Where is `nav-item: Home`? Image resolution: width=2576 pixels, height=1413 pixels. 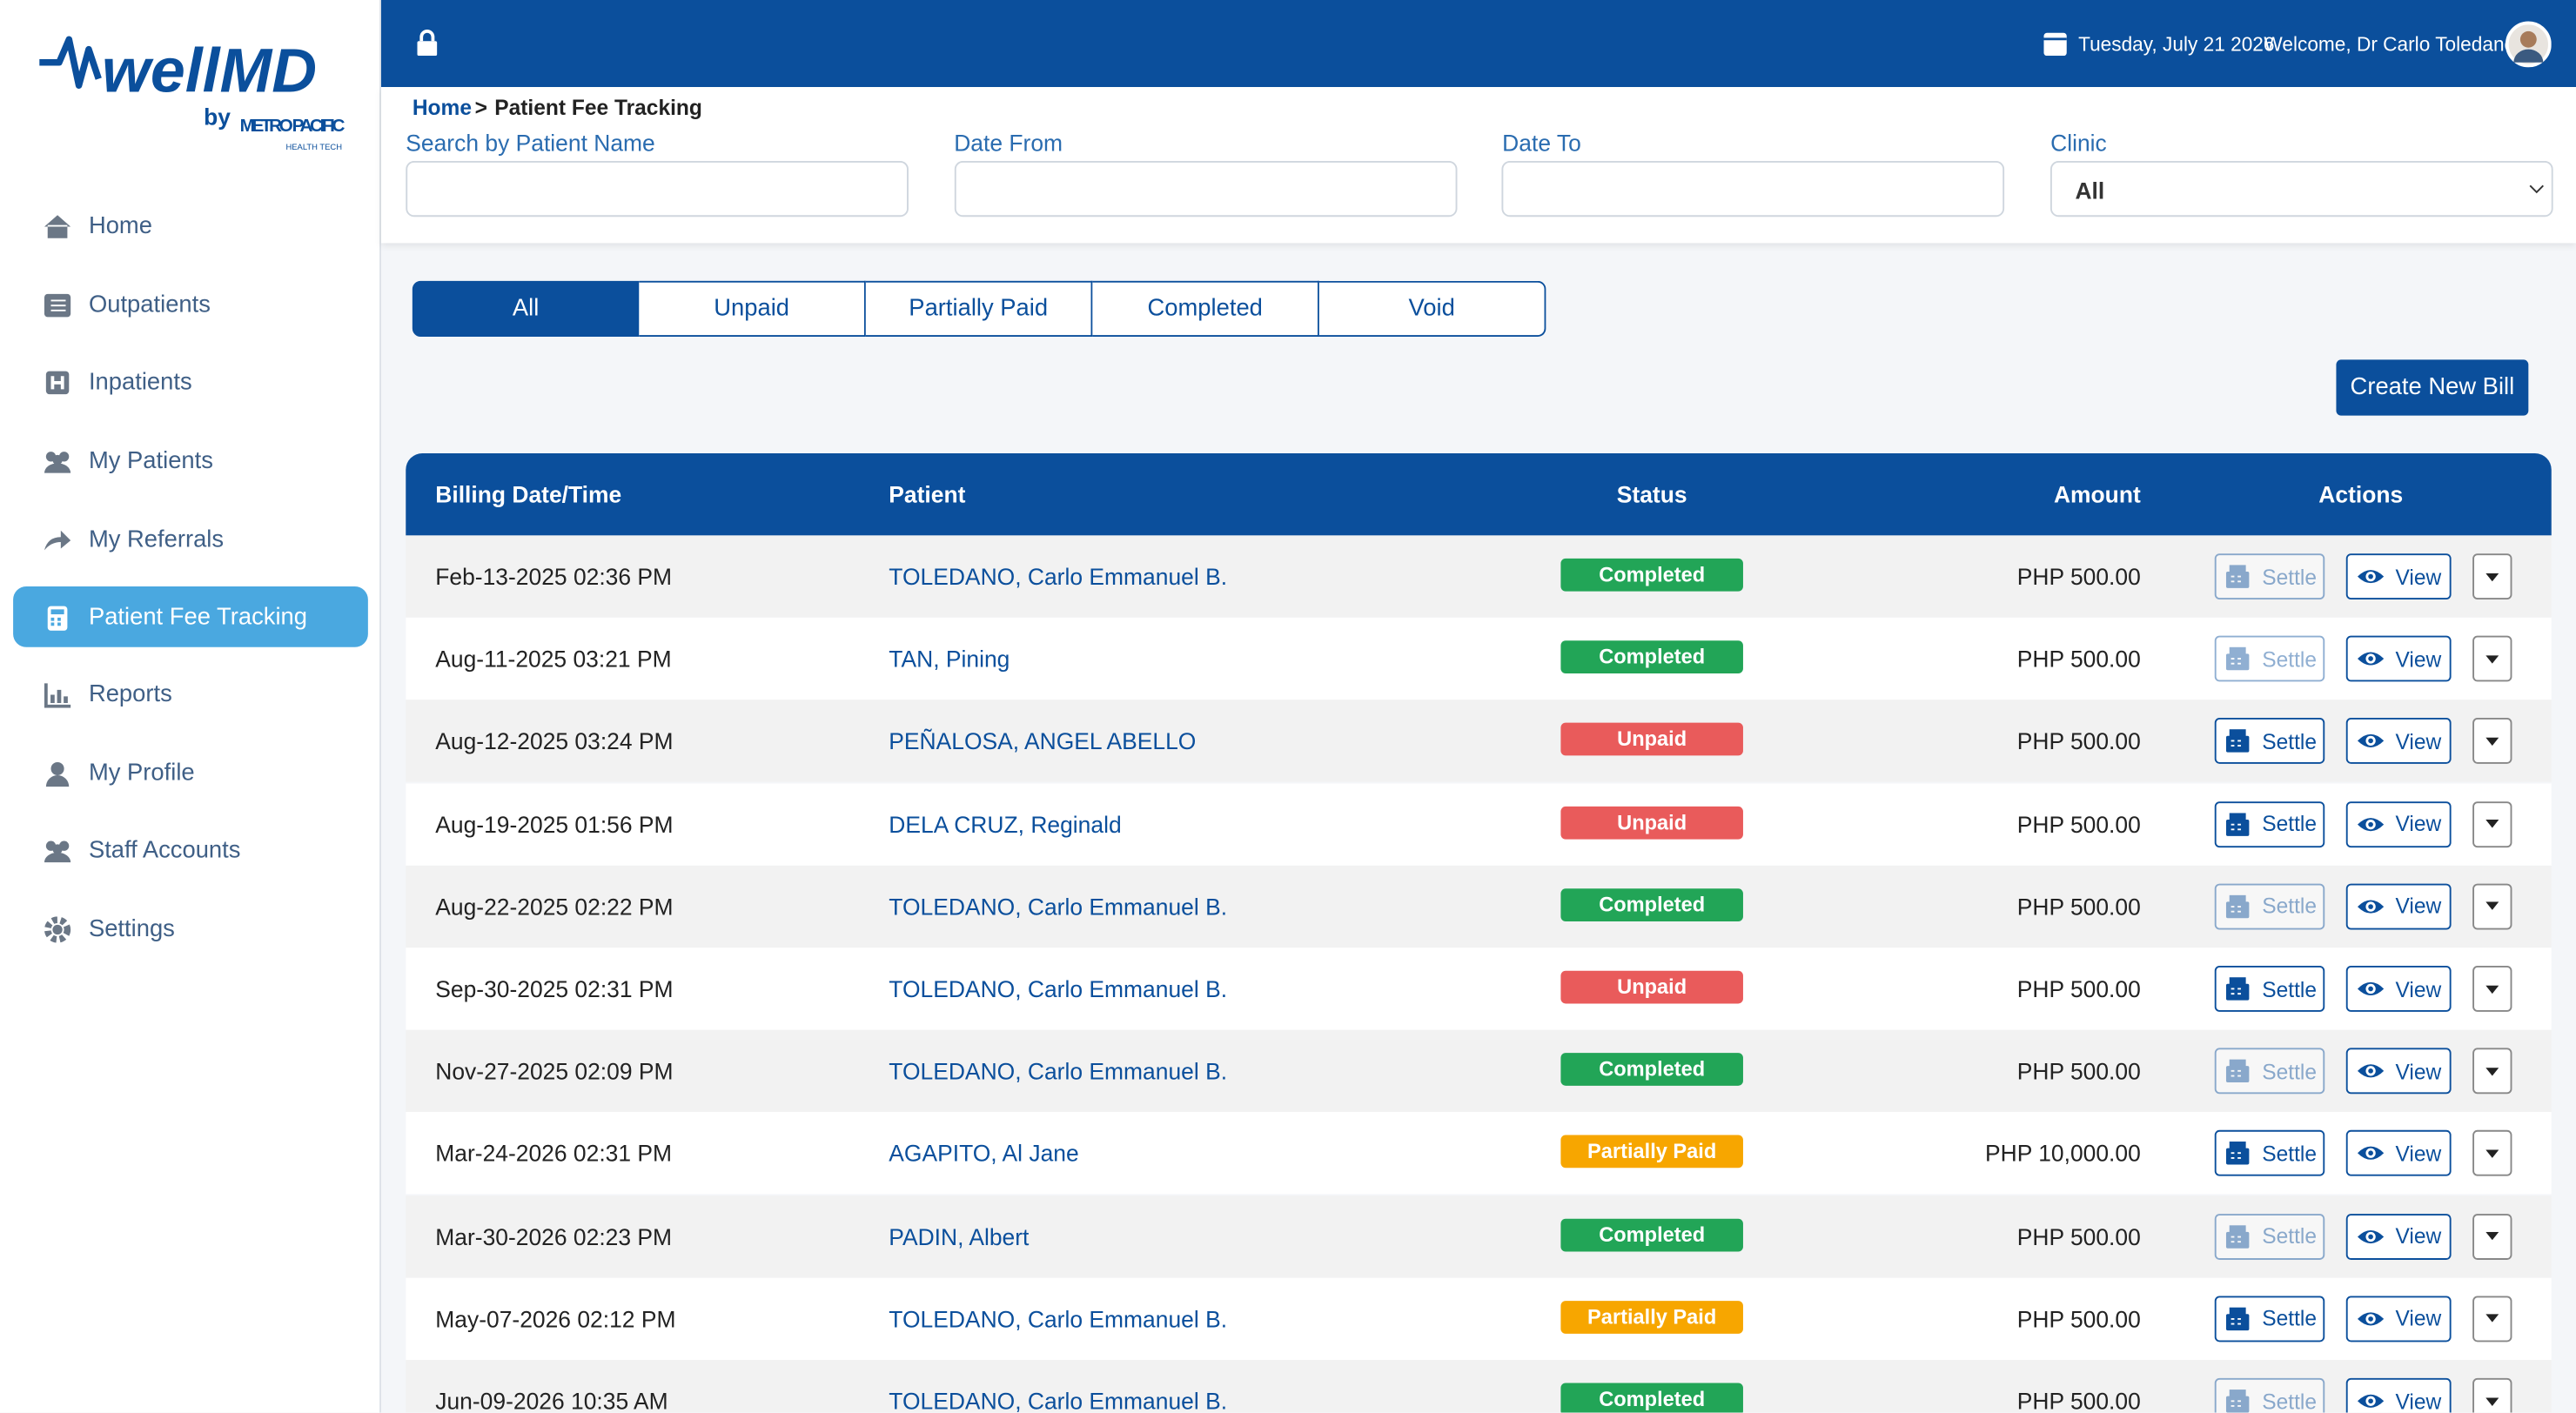 nav-item: Home is located at coordinates (191, 226).